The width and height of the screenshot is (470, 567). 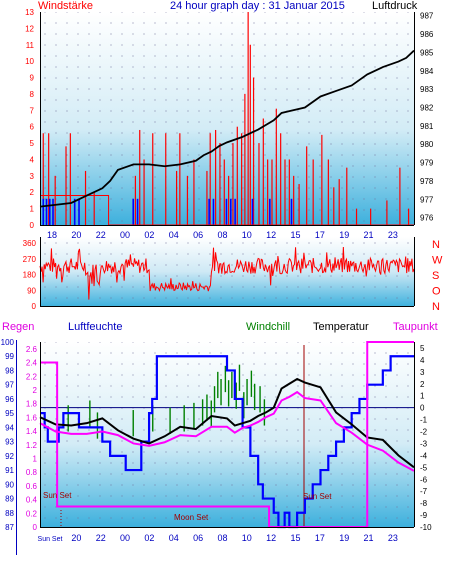 What do you see at coordinates (9, 527) in the screenshot?
I see `humidity-tick-label: 87` at bounding box center [9, 527].